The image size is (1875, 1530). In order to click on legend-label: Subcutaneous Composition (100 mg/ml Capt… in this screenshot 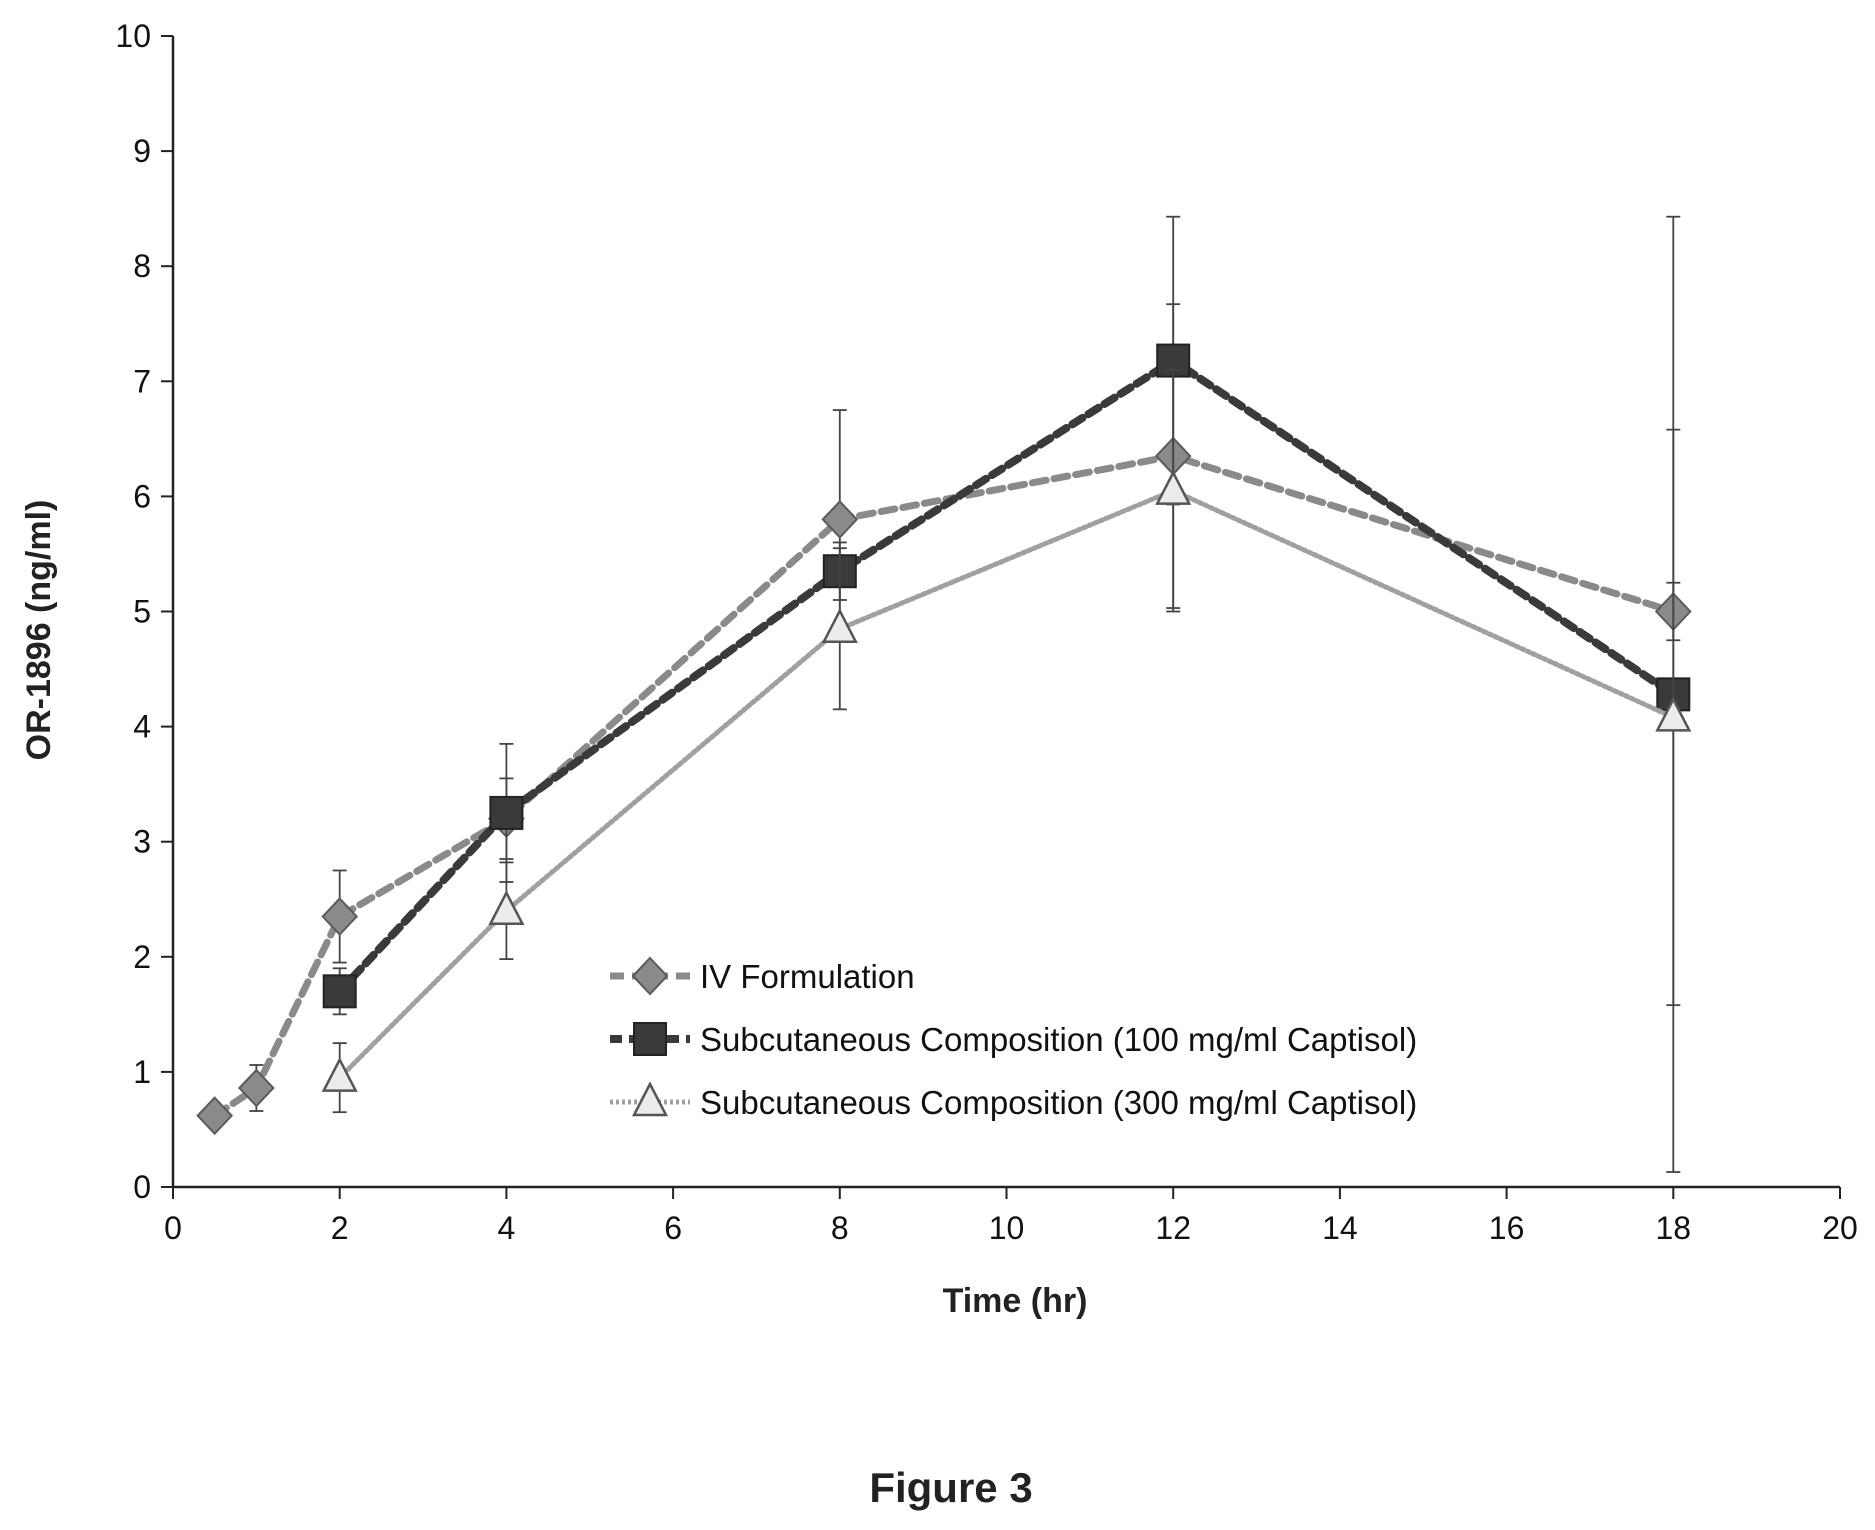, I will do `click(1058, 1039)`.